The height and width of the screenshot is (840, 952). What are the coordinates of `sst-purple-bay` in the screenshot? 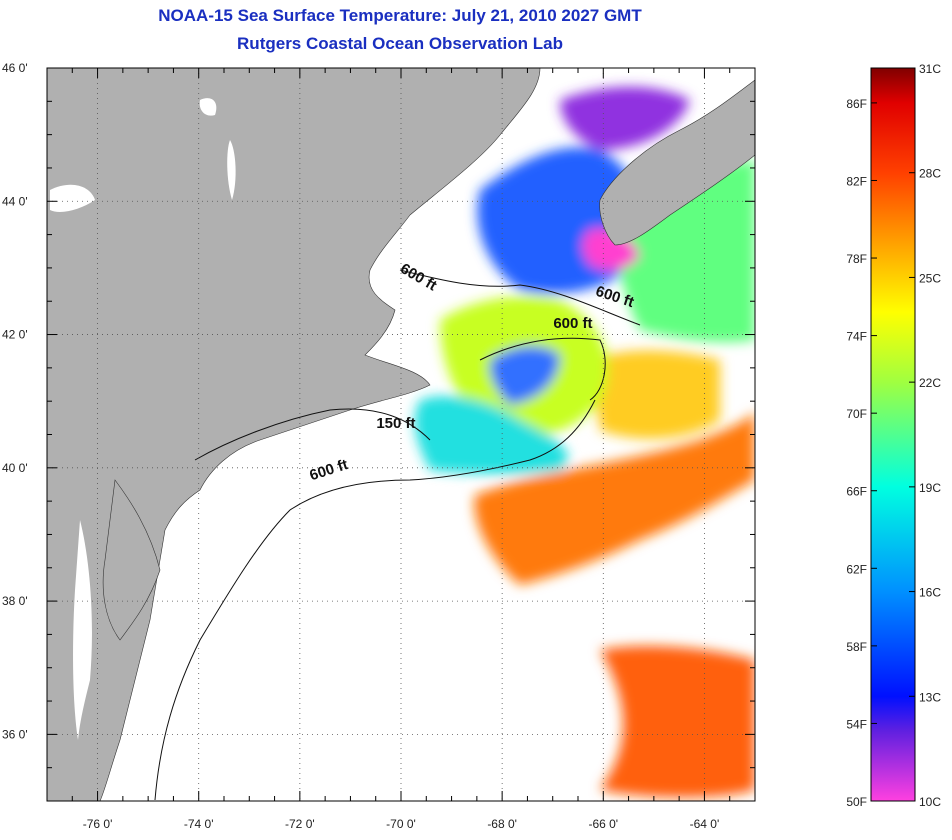 It's located at (625, 118).